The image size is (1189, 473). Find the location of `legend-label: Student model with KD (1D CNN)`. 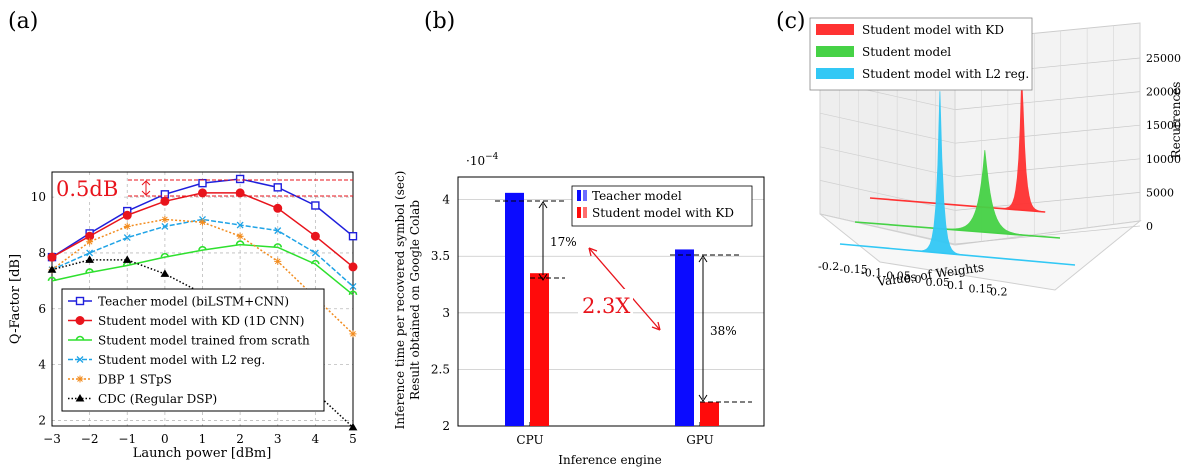

legend-label: Student model with KD (1D CNN) is located at coordinates (201, 321).